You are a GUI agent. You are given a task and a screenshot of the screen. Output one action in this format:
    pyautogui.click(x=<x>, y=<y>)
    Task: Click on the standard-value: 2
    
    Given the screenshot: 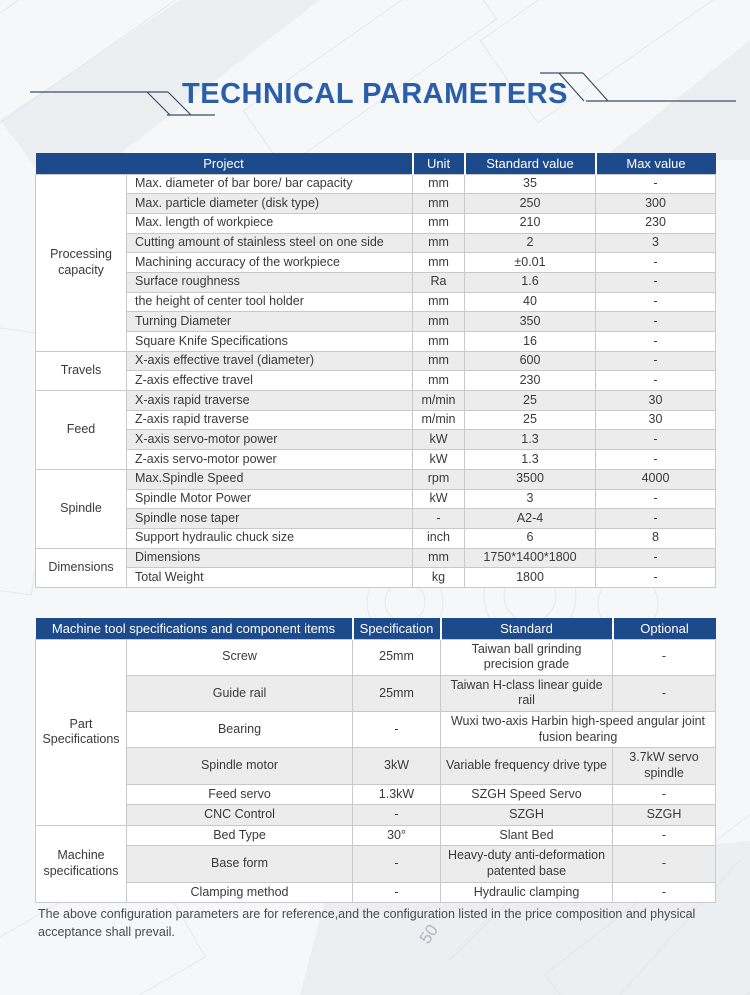 What is the action you would take?
    pyautogui.click(x=530, y=243)
    